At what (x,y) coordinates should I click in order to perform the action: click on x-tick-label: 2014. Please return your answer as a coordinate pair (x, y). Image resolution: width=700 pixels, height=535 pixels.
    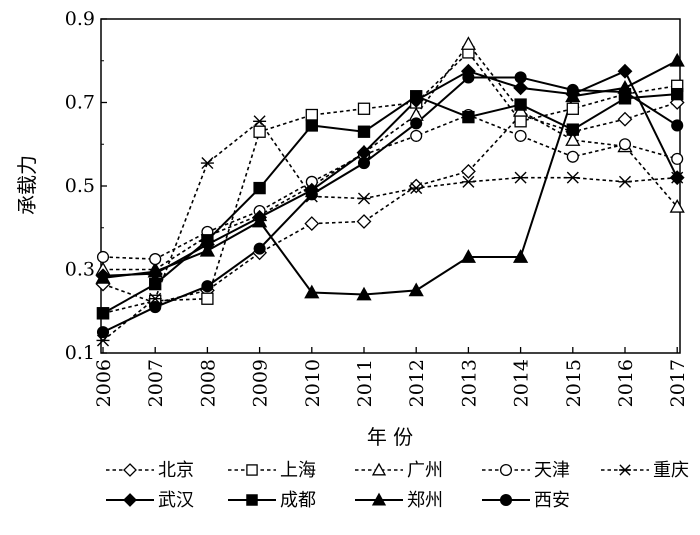
    Looking at the image, I should click on (522, 383).